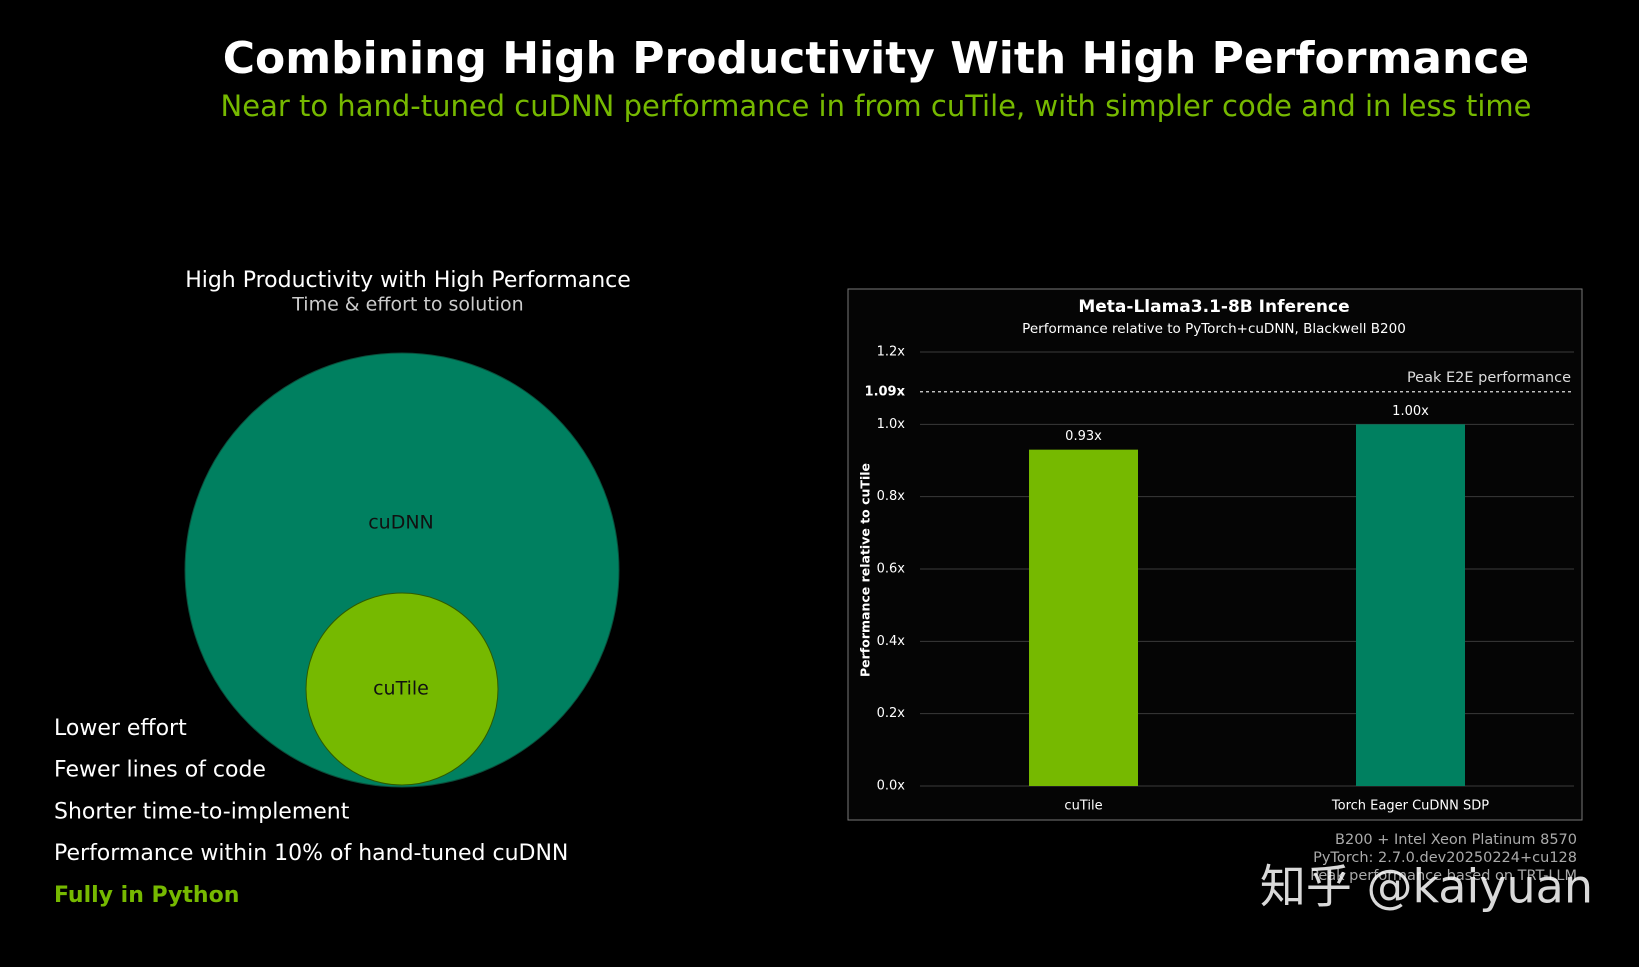 The image size is (1639, 967). I want to click on diagram-title: High Productivity with High Performance, so click(408, 280).